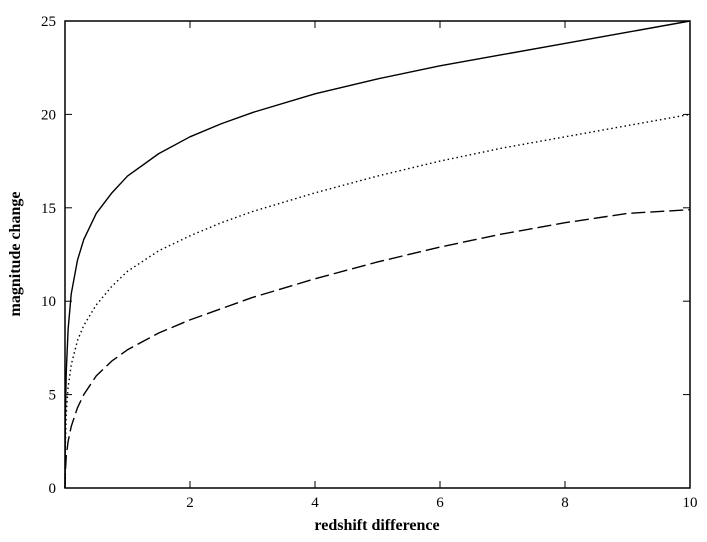  What do you see at coordinates (48, 22) in the screenshot?
I see `y-tick-label: 25` at bounding box center [48, 22].